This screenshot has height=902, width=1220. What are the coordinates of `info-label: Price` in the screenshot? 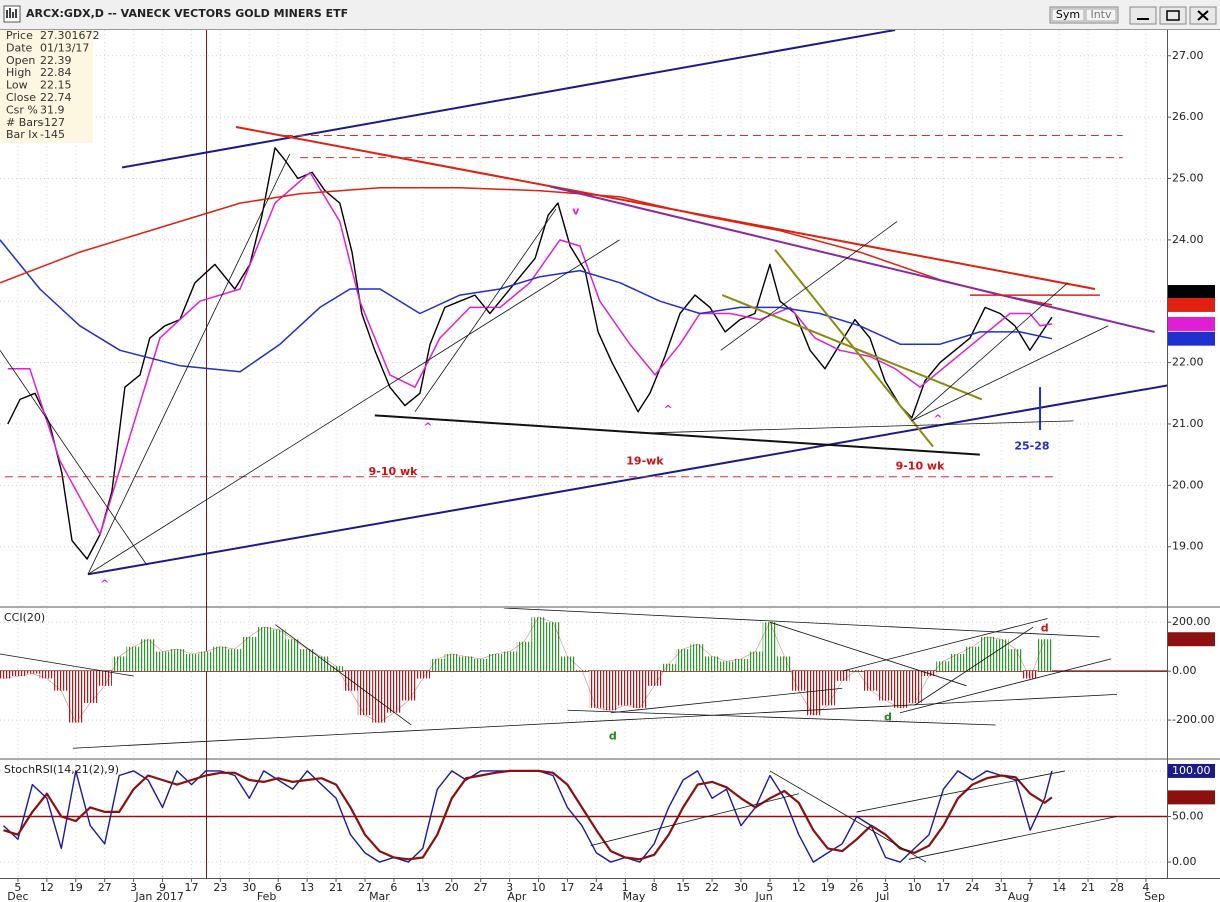 It's located at (19, 35).